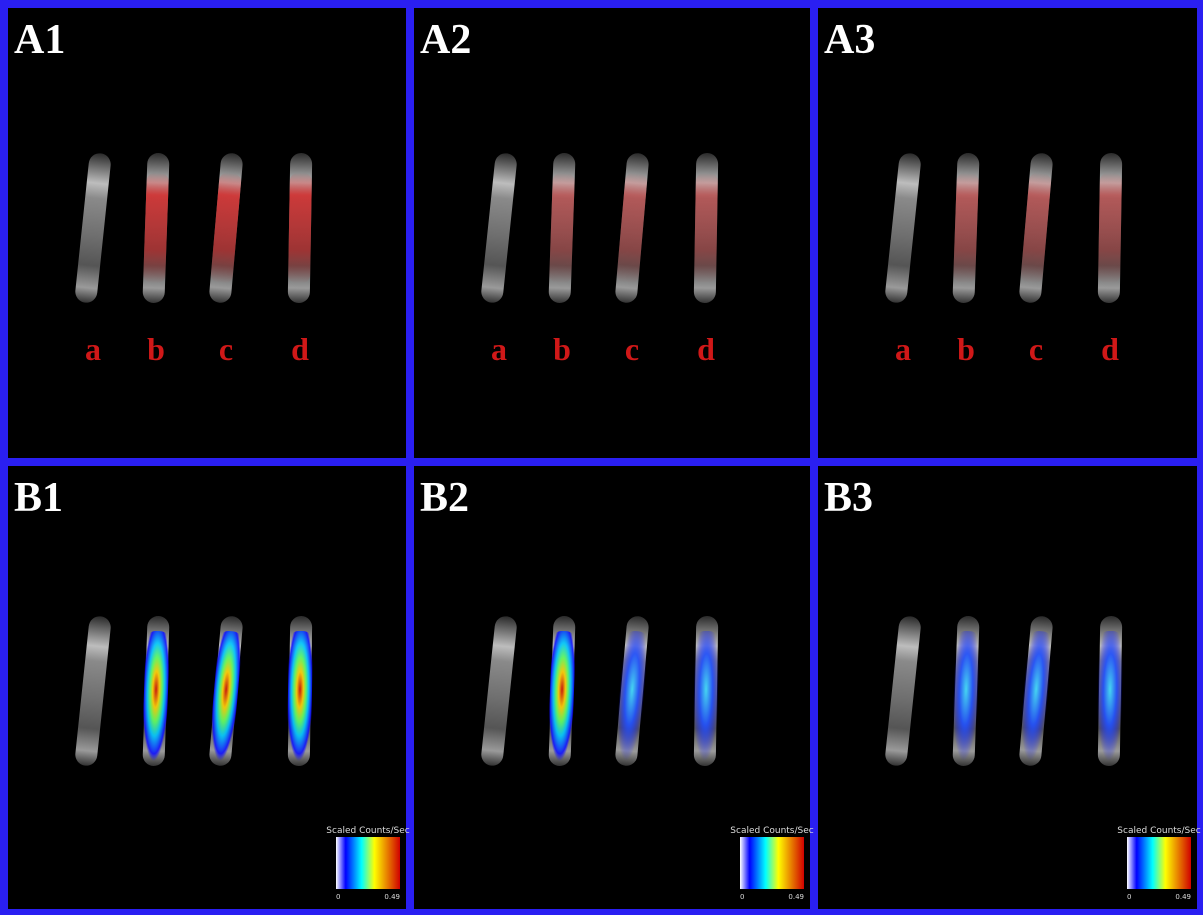 This screenshot has width=1203, height=915. What do you see at coordinates (849, 40) in the screenshot?
I see `panel-label: A3` at bounding box center [849, 40].